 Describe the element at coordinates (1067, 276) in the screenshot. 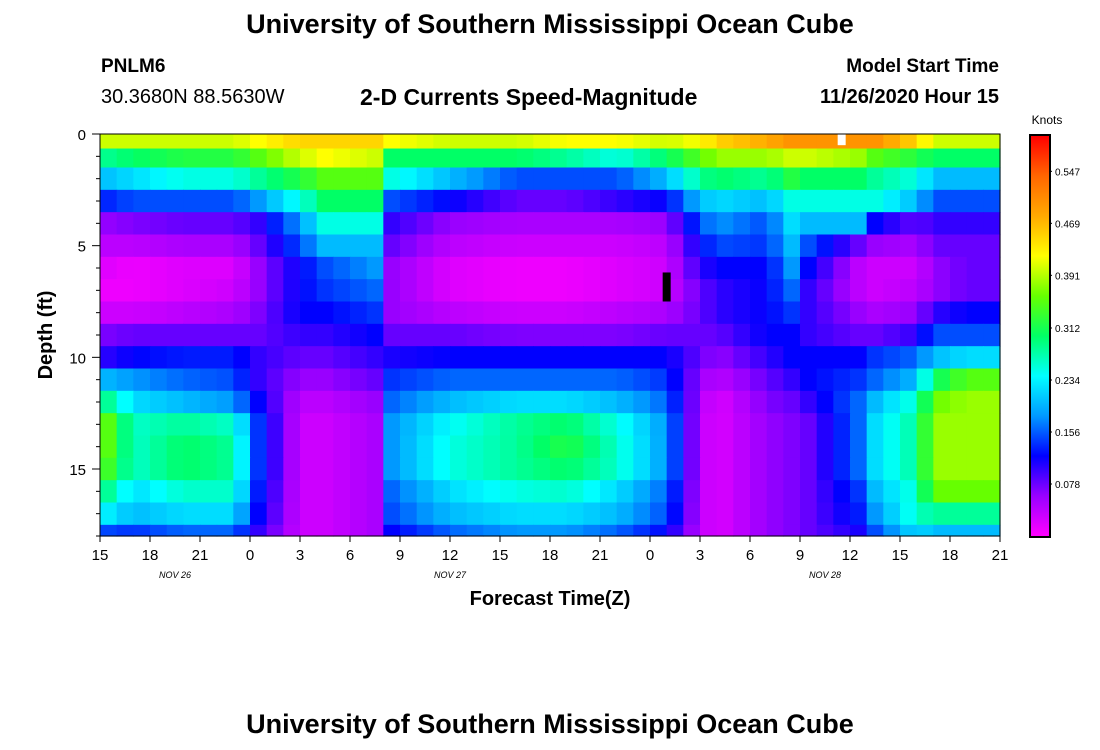

I see `colorbar-tick-label: 0.391` at that location.